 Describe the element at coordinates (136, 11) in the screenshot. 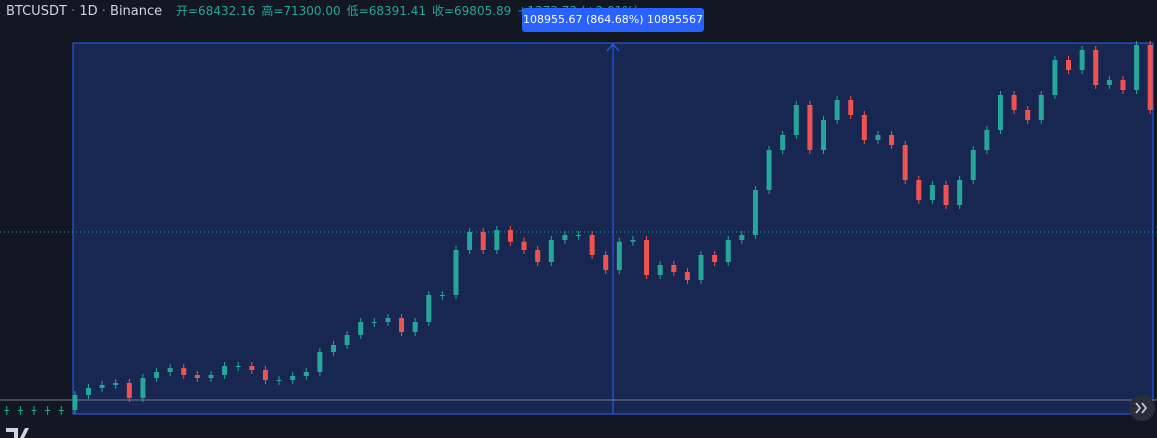

I see `exchange: Binance` at that location.